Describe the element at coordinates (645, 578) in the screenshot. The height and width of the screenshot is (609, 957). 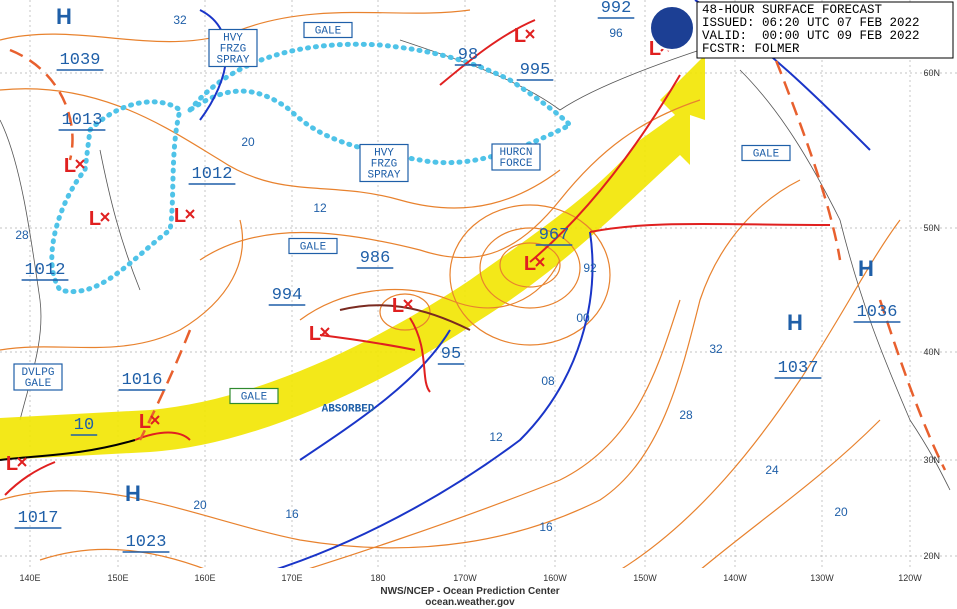
I see `longitude-label: 150W` at that location.